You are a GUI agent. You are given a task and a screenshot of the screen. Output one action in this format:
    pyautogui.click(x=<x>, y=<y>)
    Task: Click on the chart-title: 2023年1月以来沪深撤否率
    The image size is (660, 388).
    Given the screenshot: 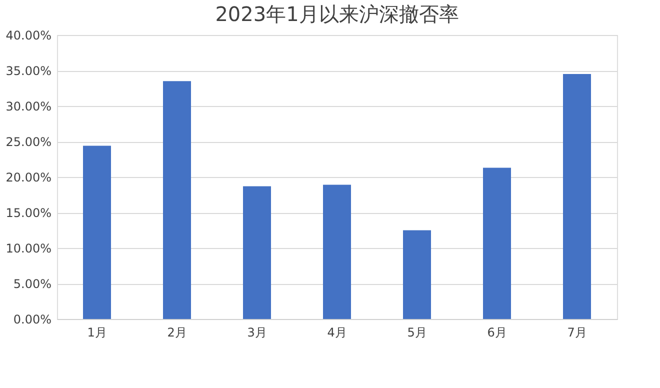 What is the action you would take?
    pyautogui.click(x=337, y=14)
    